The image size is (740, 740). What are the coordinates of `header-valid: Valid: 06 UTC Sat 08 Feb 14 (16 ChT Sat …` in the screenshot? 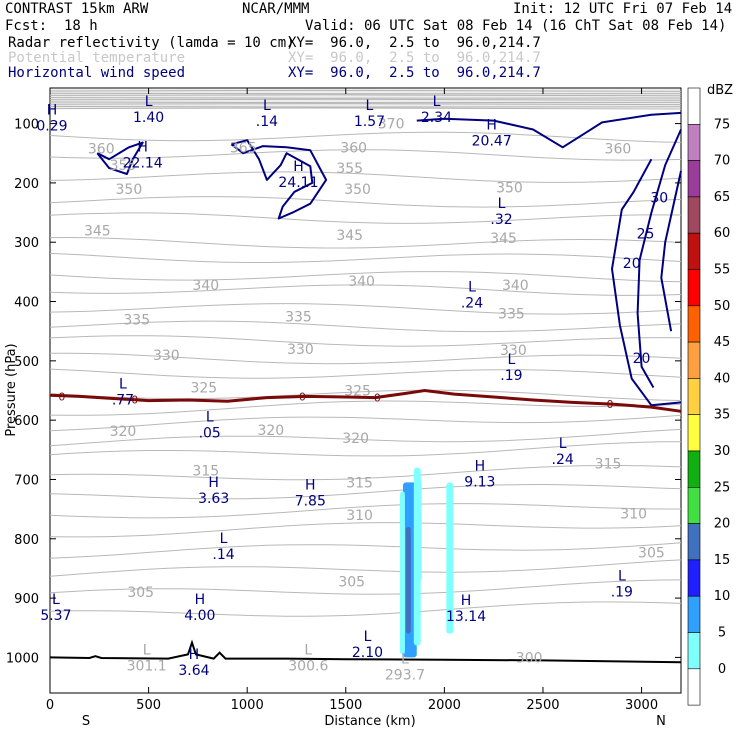 It's located at (516, 26).